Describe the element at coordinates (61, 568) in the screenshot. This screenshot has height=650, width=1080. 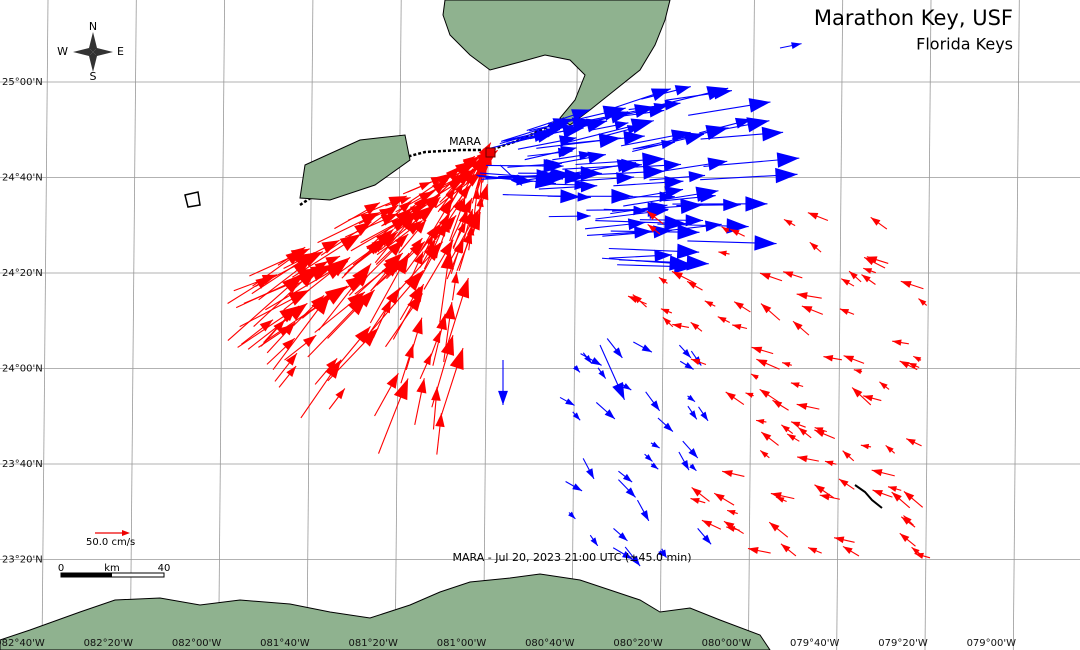
I see `scale-start: 0` at that location.